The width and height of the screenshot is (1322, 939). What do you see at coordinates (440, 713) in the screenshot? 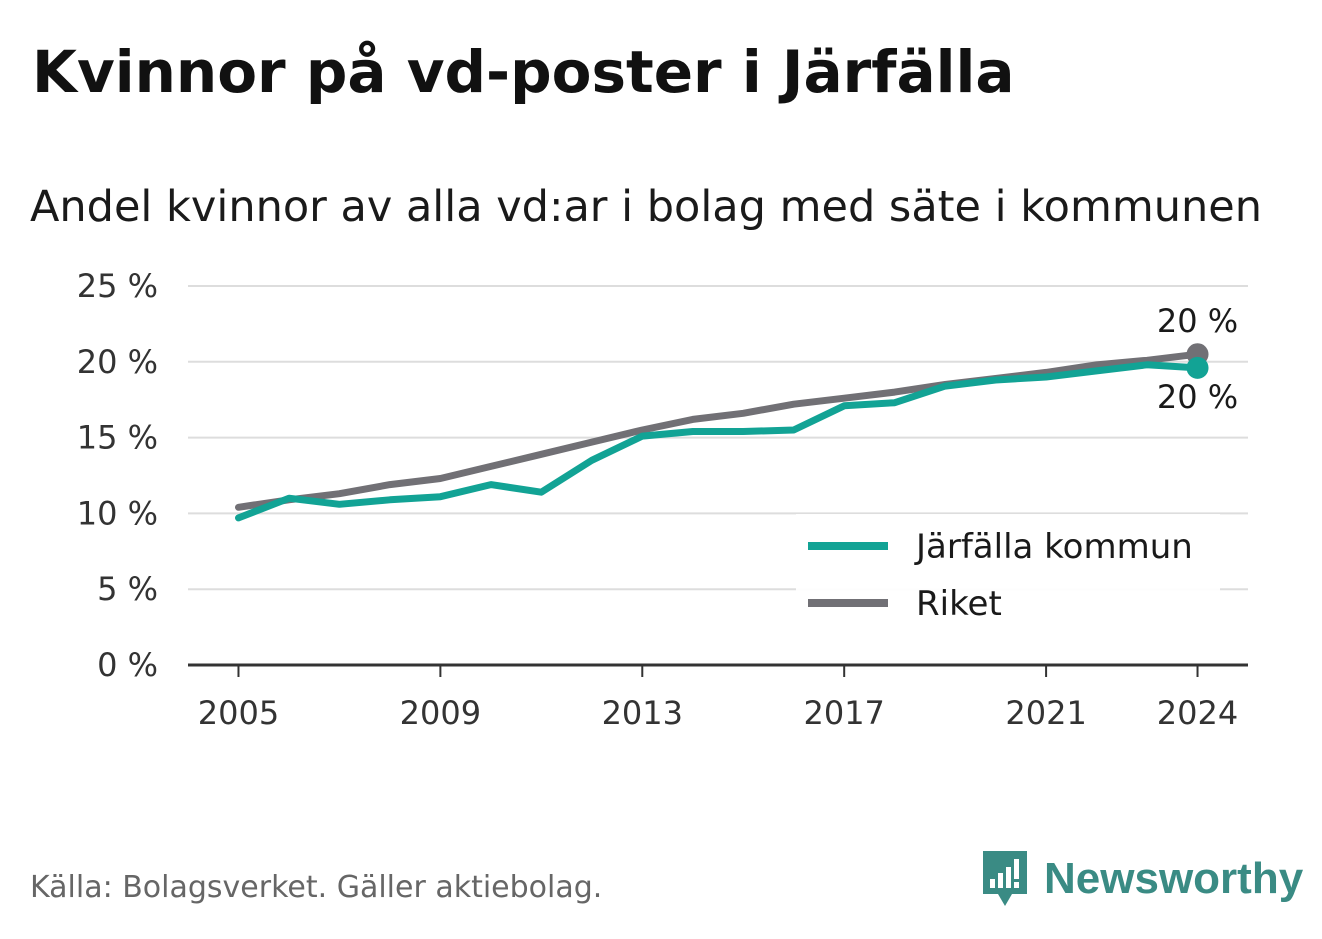
I see `x-tick-label: 2009` at bounding box center [440, 713].